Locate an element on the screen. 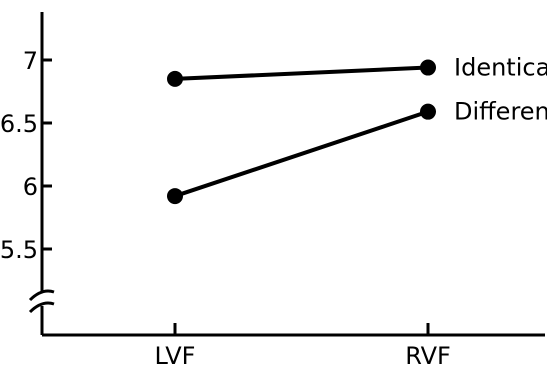  series-label-different: Different is located at coordinates (500, 112).